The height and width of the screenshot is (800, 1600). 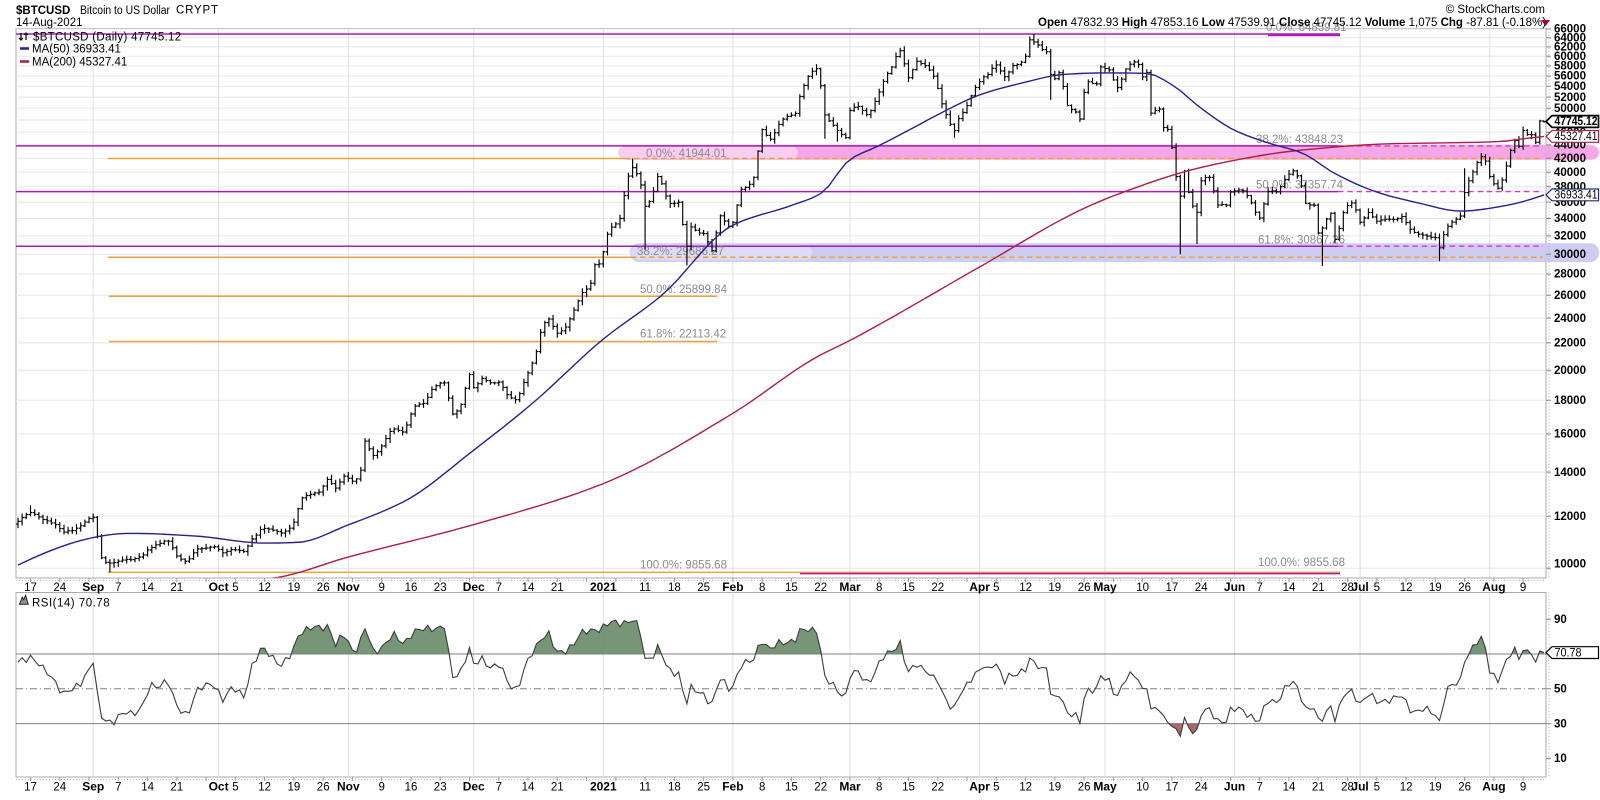 I want to click on svg-text: 36933.41, so click(x=1576, y=196).